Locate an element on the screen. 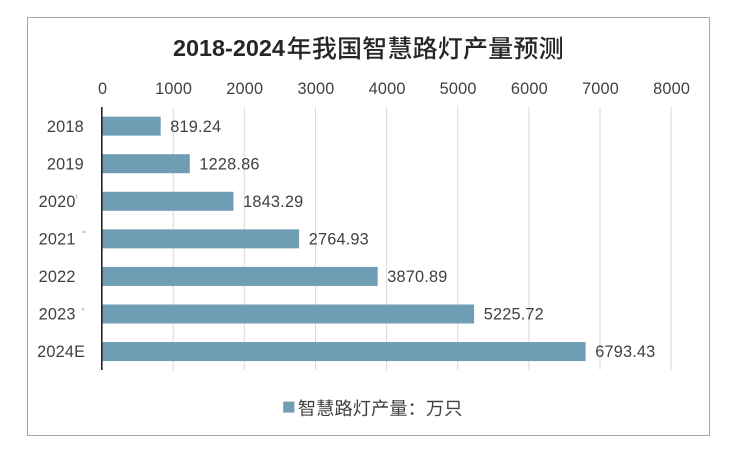 The image size is (740, 464). svg-text: 2018 is located at coordinates (65, 127).